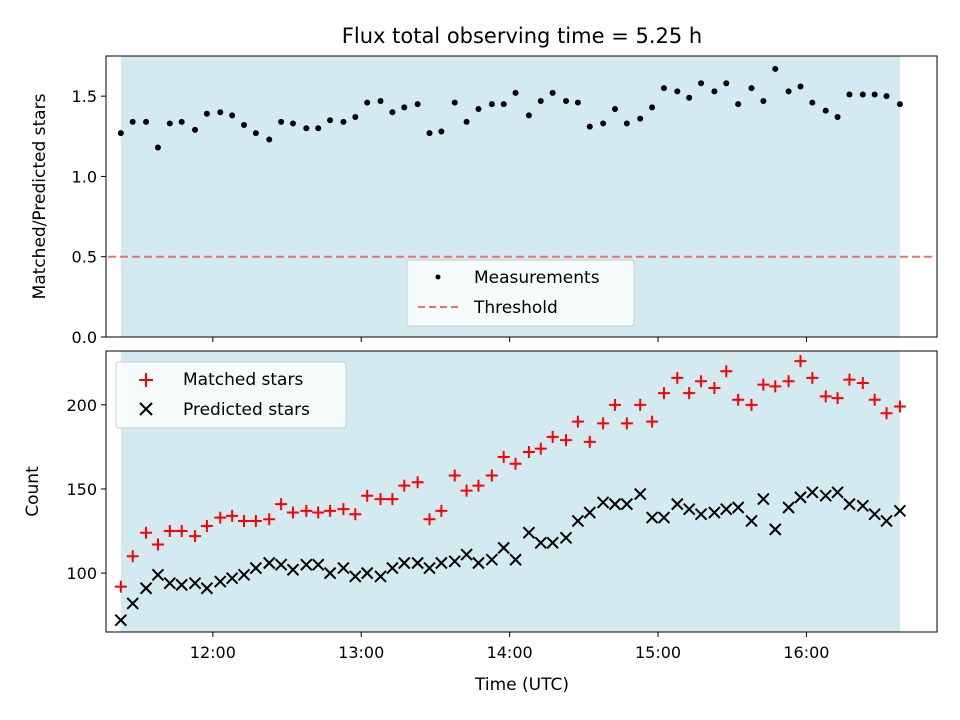  Describe the element at coordinates (438, 277) in the screenshot. I see `measurements-legend-marker` at that location.